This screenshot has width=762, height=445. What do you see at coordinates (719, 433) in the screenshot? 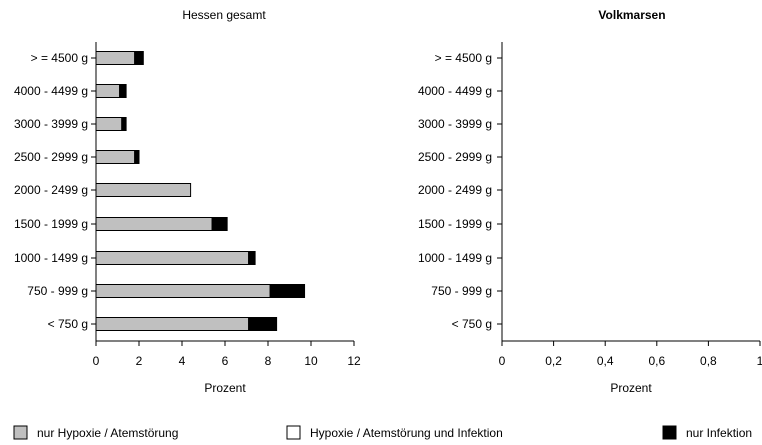
I see `legend-label-infektion: nur Infektion` at bounding box center [719, 433].